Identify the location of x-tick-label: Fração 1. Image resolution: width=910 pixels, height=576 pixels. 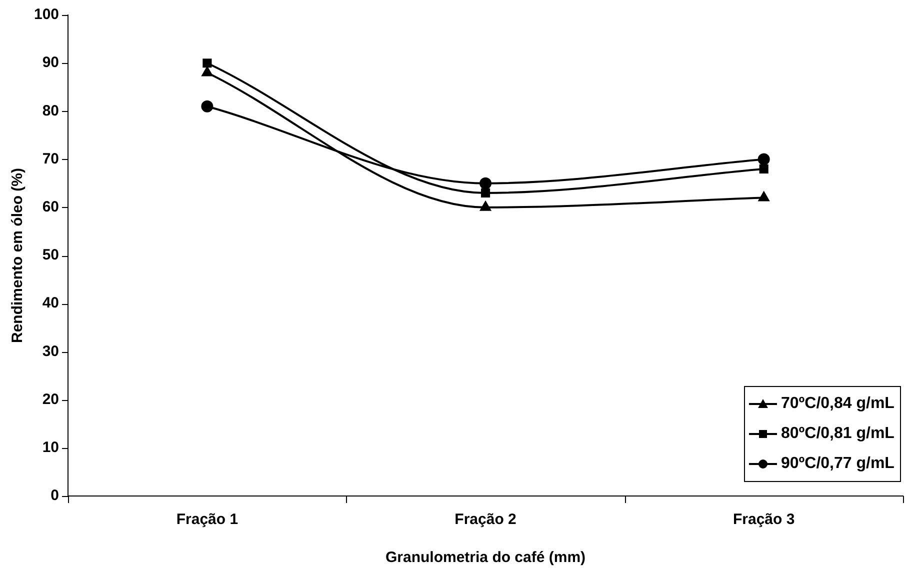
(207, 519).